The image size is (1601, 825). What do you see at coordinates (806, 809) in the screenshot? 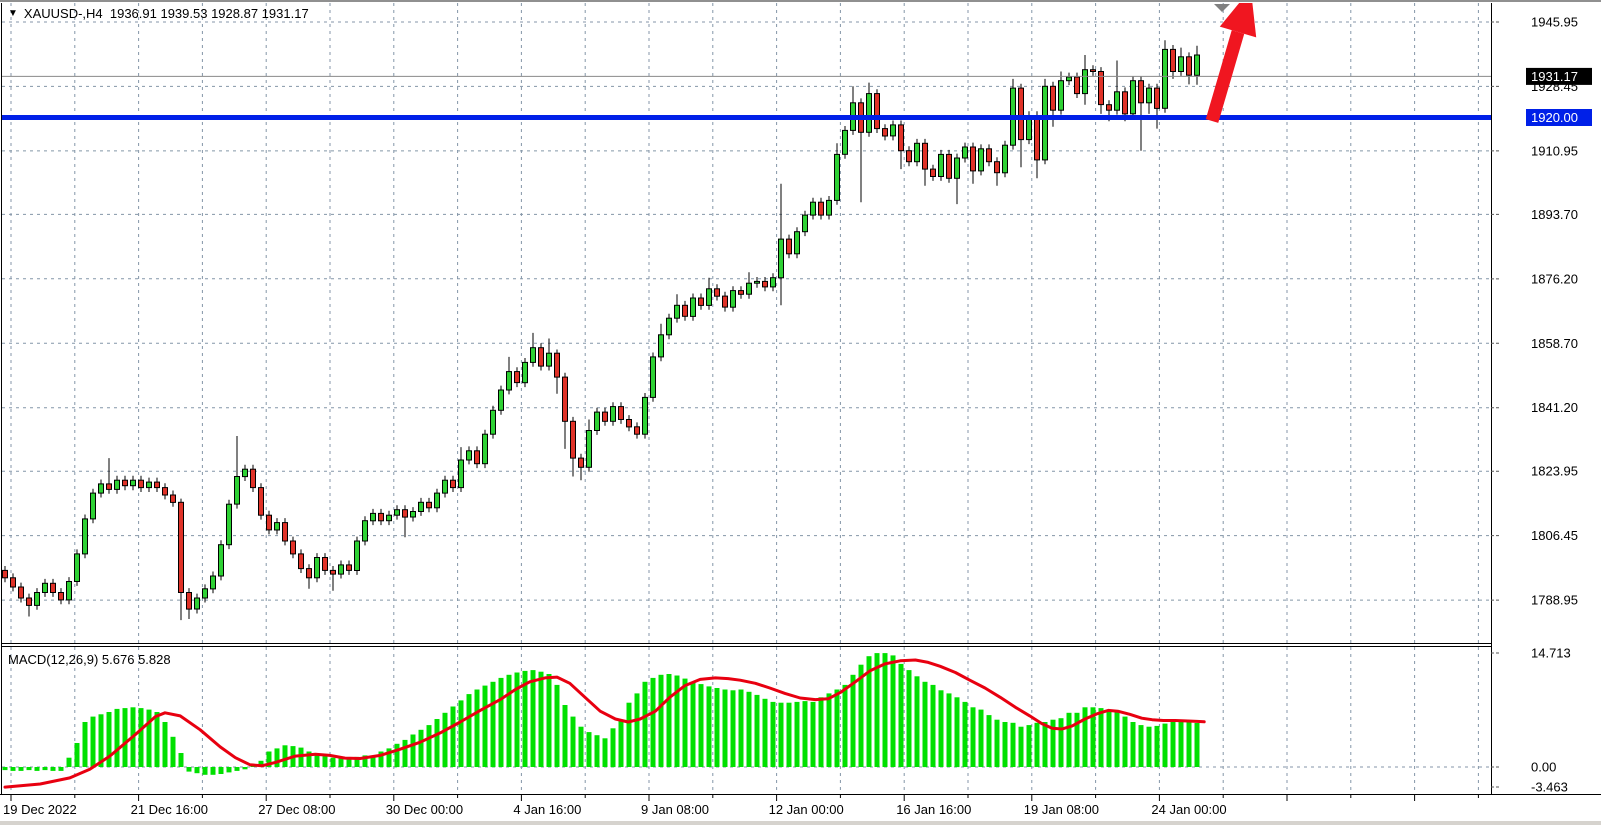
I see `time-axis-label: 12 Jan 00:00` at bounding box center [806, 809].